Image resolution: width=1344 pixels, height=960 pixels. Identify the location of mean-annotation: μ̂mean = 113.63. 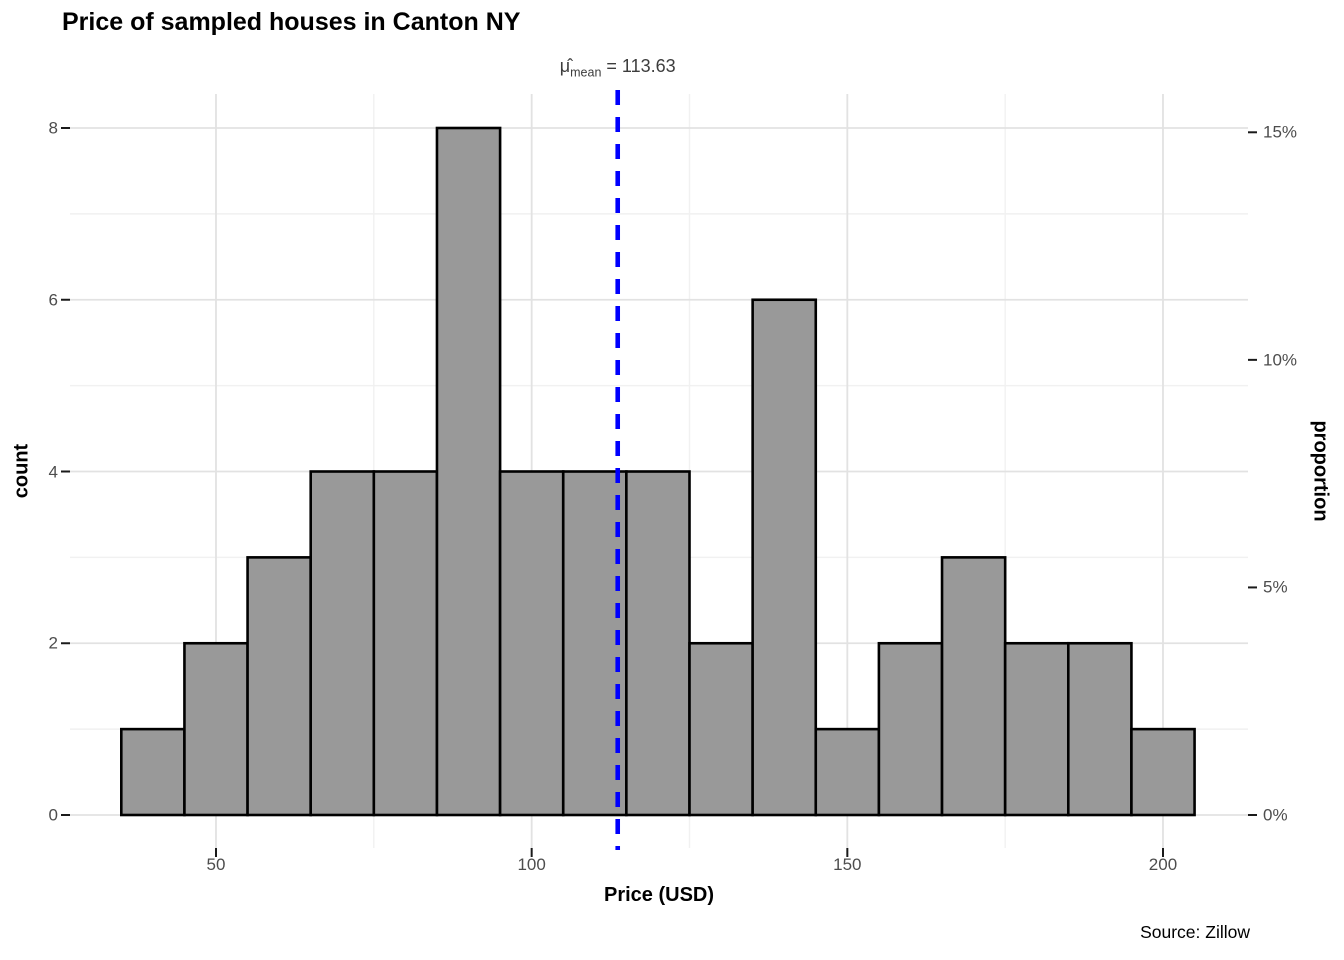
(618, 68).